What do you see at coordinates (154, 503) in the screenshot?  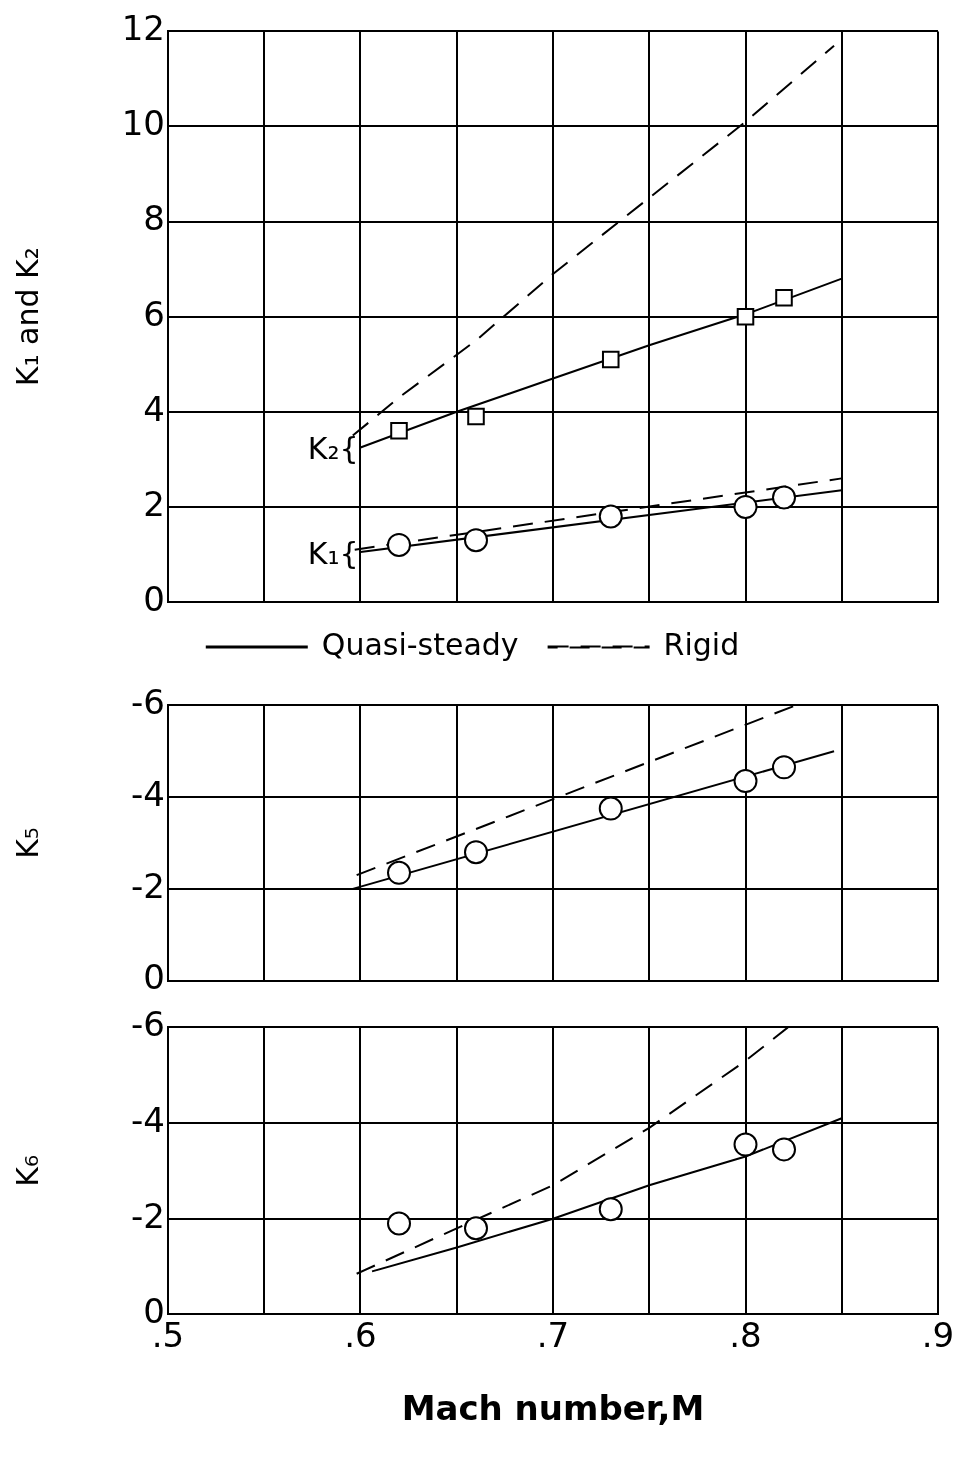 I see `y-tick-label: 2` at bounding box center [154, 503].